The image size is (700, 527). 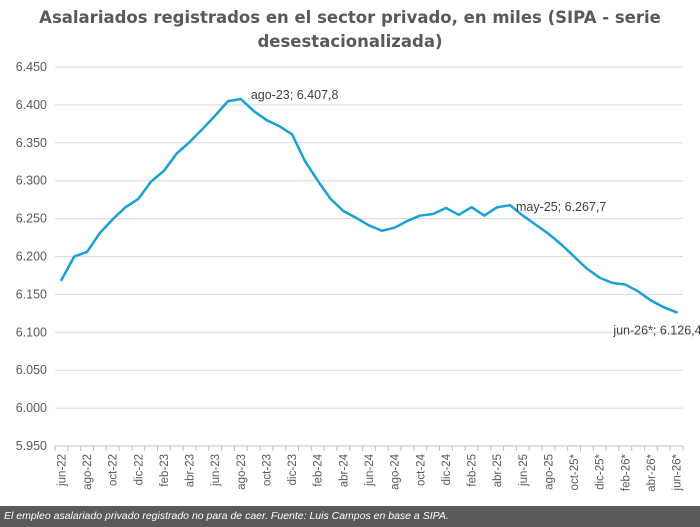 I want to click on x-tick-label: ago-24, so click(x=396, y=471).